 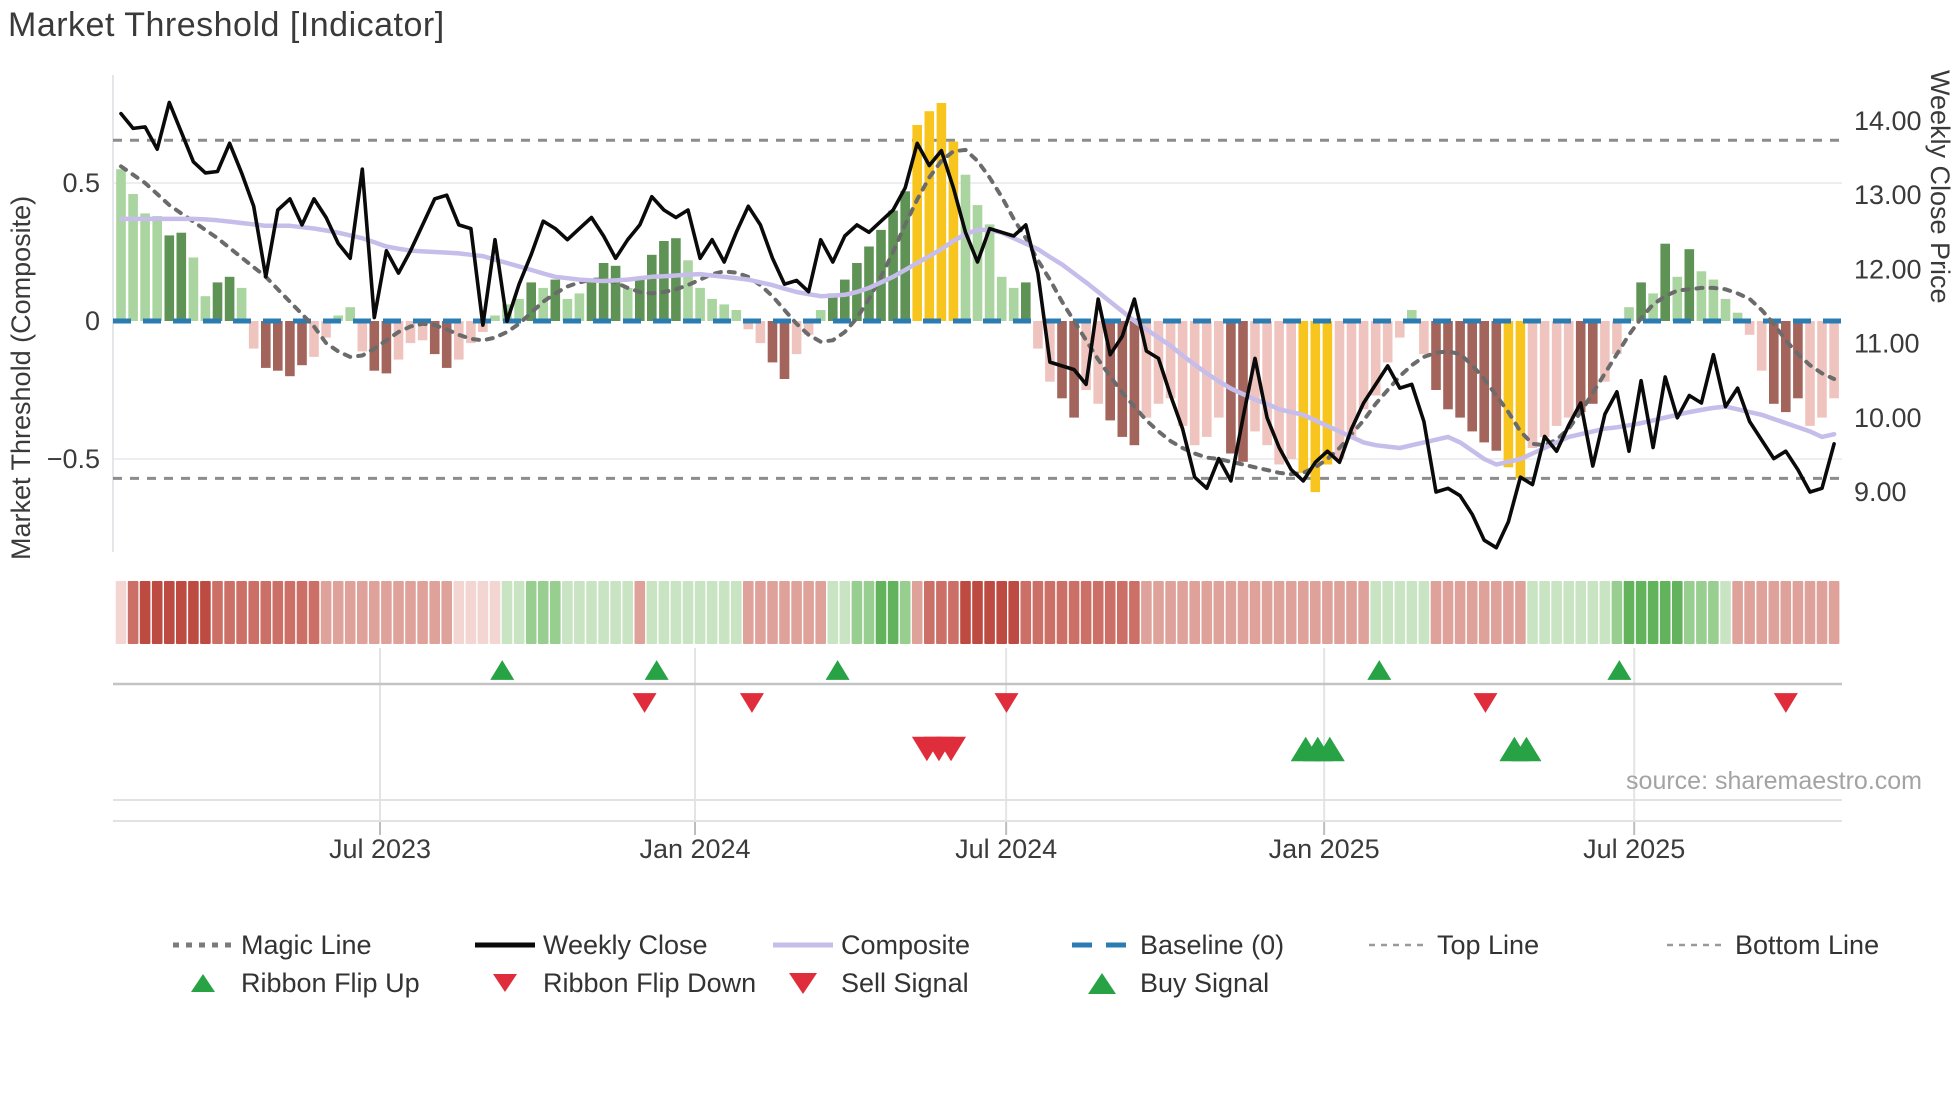 What do you see at coordinates (1102, 983) in the screenshot?
I see `triangle-up-green-icon` at bounding box center [1102, 983].